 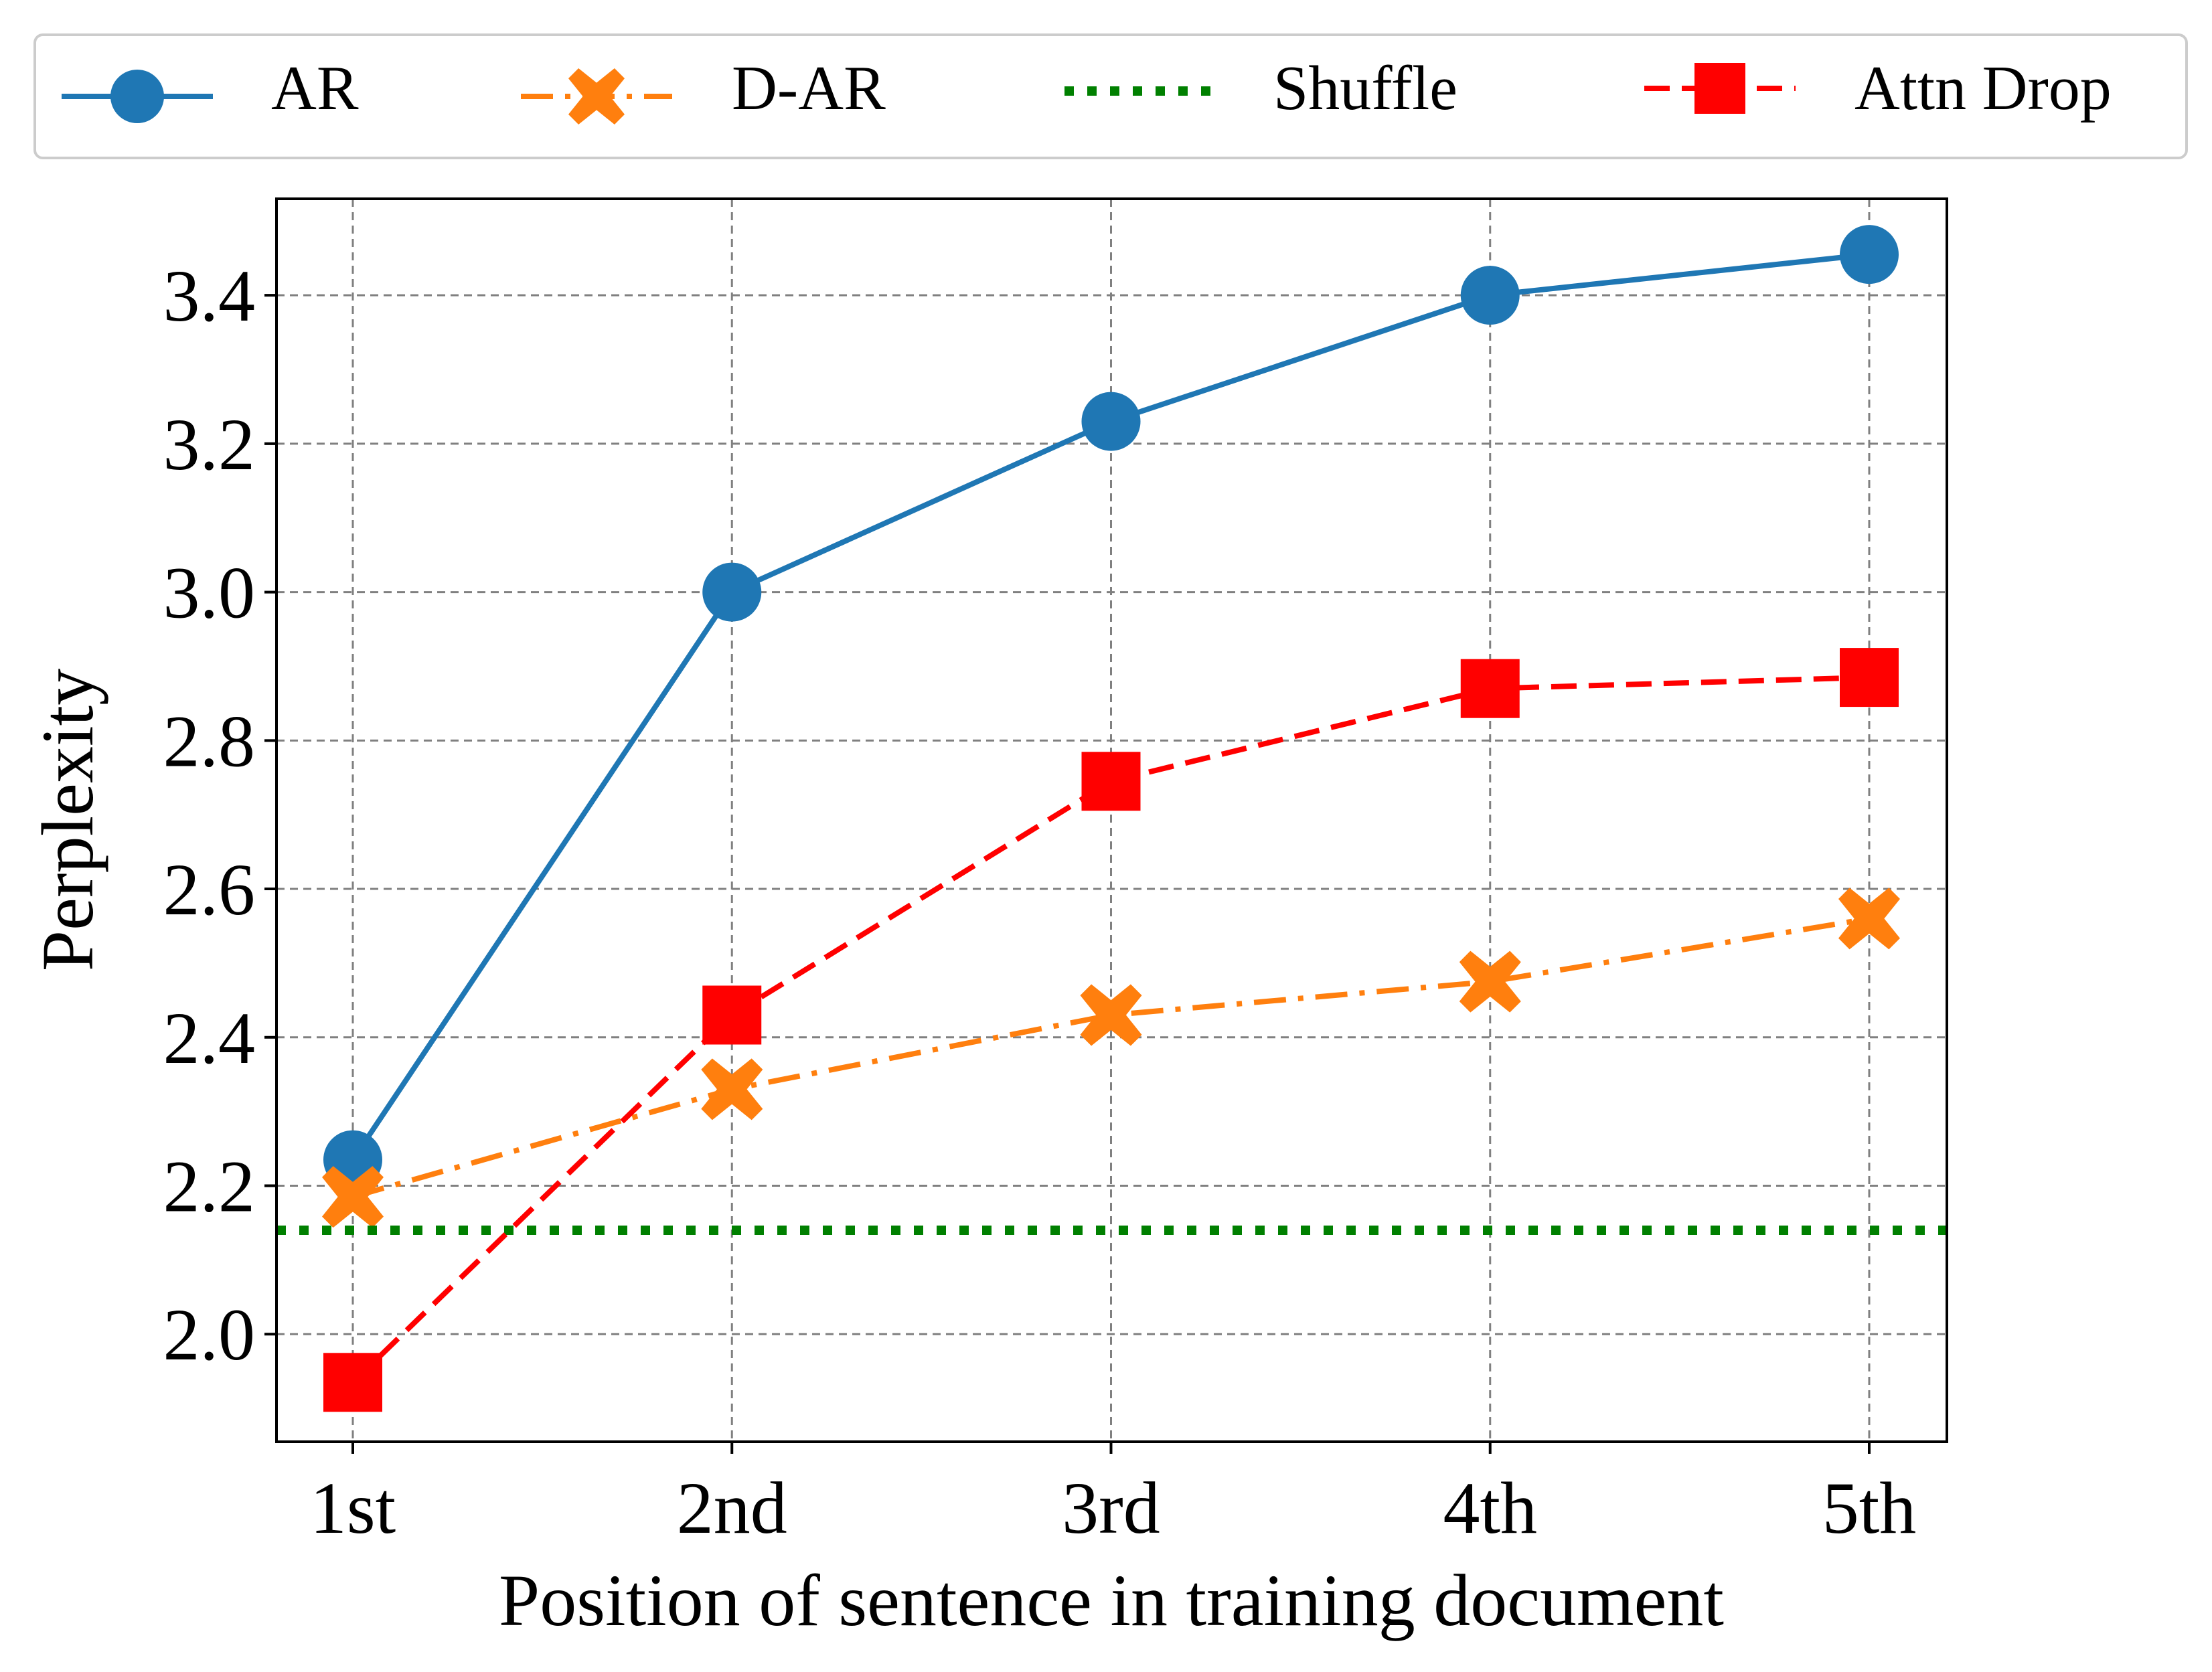 I want to click on y-tick-label: 2.0, so click(x=209, y=1334).